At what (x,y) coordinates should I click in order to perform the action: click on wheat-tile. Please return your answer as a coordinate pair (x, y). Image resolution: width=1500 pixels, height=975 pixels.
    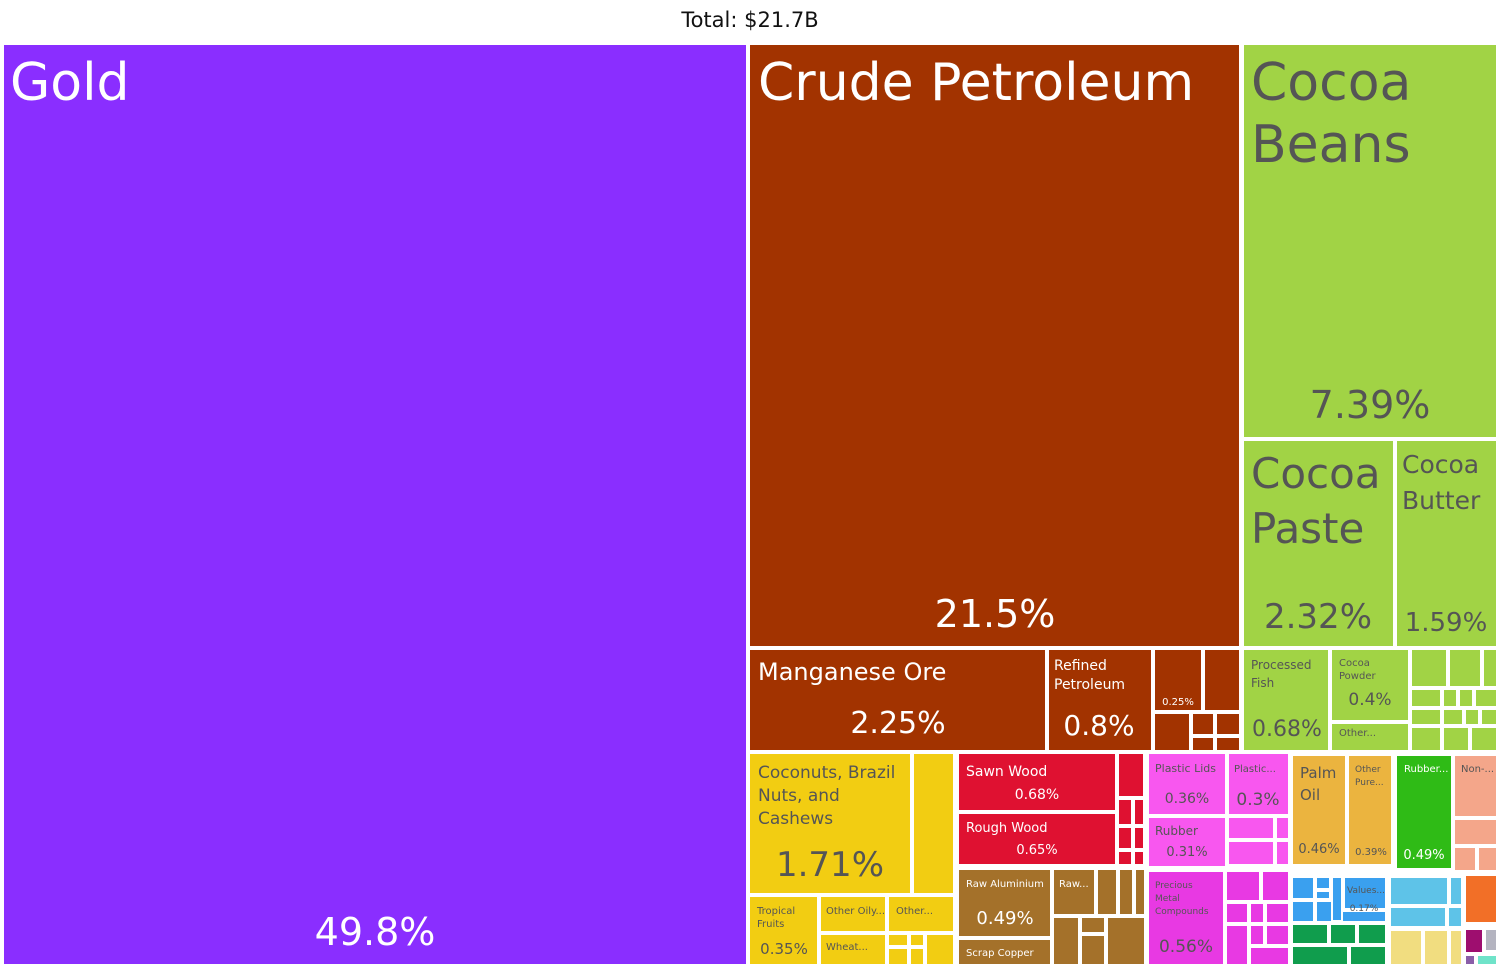
    Looking at the image, I should click on (853, 949).